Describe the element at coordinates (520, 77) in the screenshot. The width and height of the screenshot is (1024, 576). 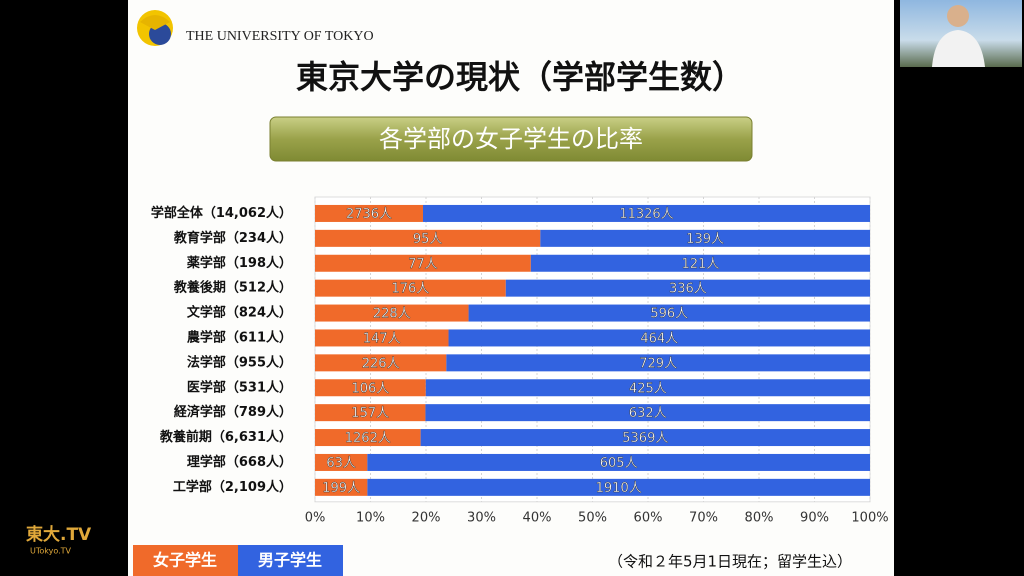
I see `slide-title: 東京大学の現状（学部学生数）` at that location.